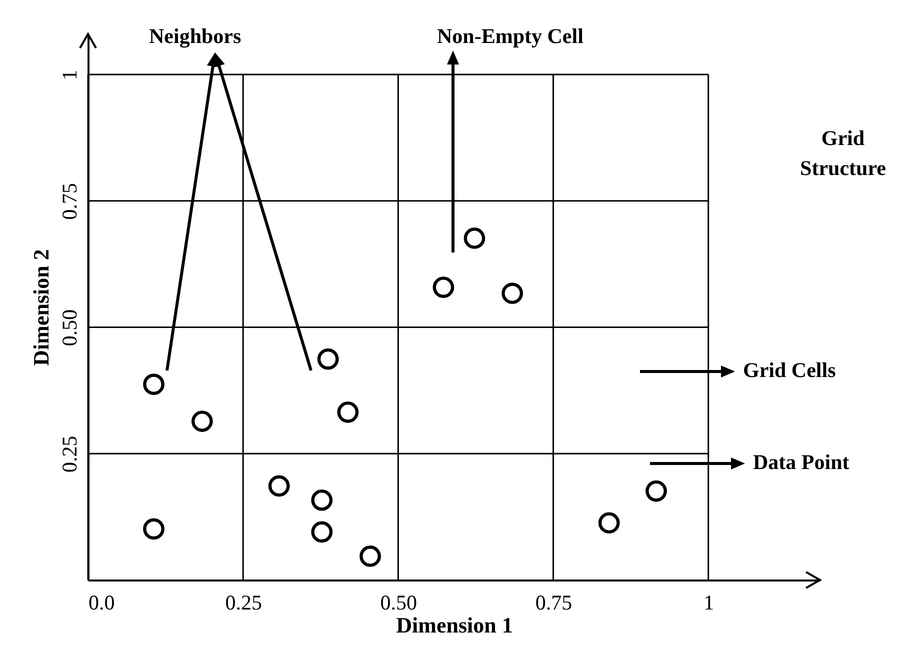 The height and width of the screenshot is (661, 903). What do you see at coordinates (195, 36) in the screenshot?
I see `annotation: Neighbors` at bounding box center [195, 36].